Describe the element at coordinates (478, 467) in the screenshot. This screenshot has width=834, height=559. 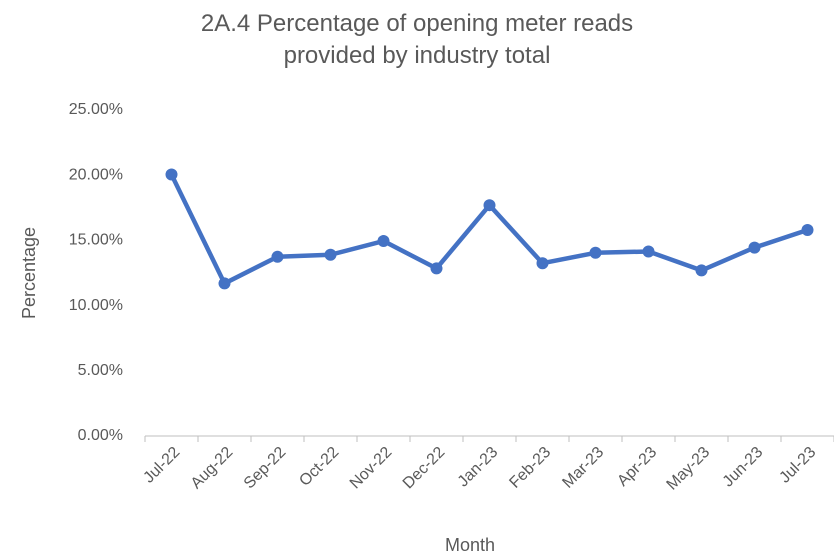
I see `x-tick-label: Jan-23` at that location.